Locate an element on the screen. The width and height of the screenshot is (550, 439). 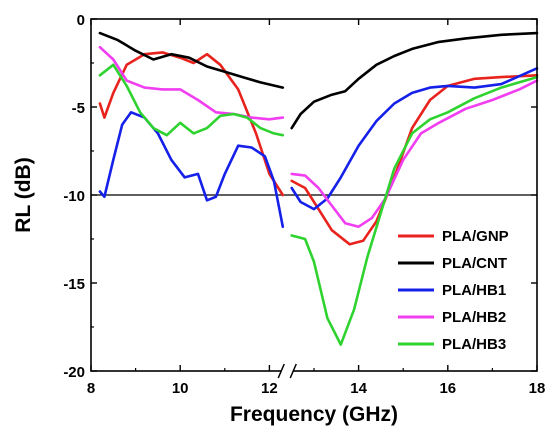
y-tick-label: -20 is located at coordinates (74, 372).